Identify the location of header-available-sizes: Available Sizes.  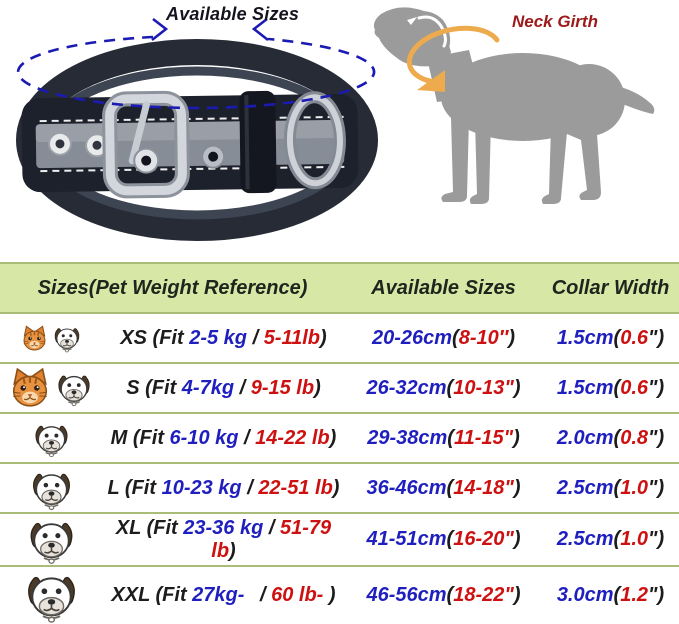
(443, 287).